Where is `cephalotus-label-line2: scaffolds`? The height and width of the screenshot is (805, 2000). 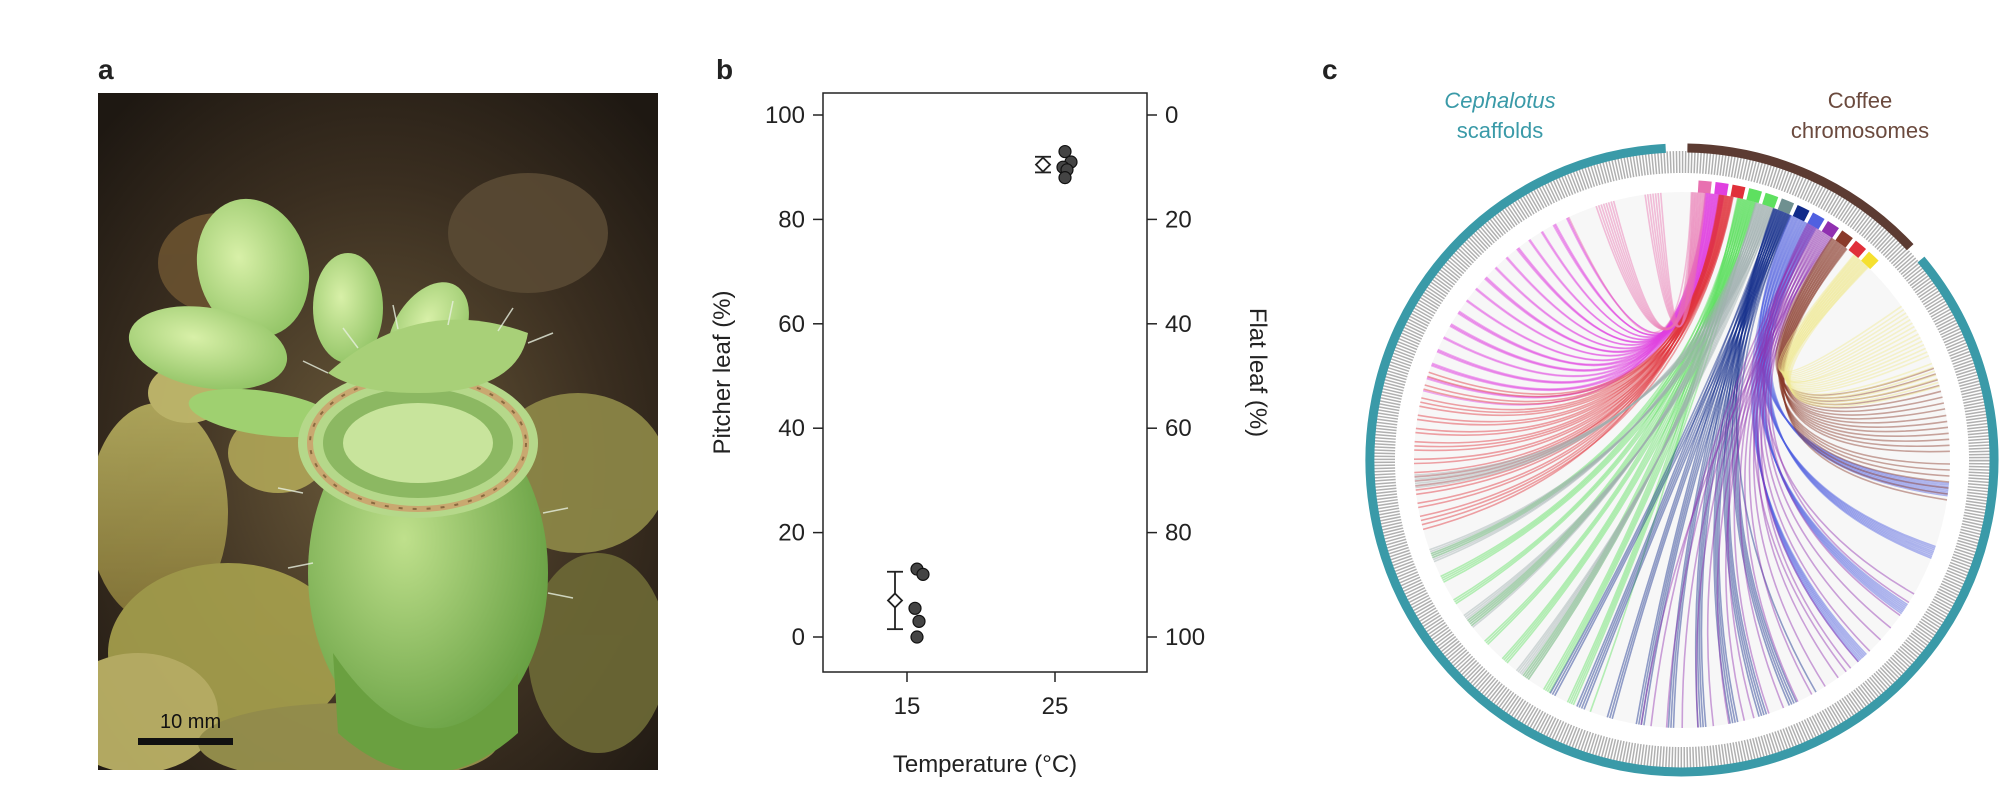
cephalotus-label-line2: scaffolds is located at coordinates (1500, 130).